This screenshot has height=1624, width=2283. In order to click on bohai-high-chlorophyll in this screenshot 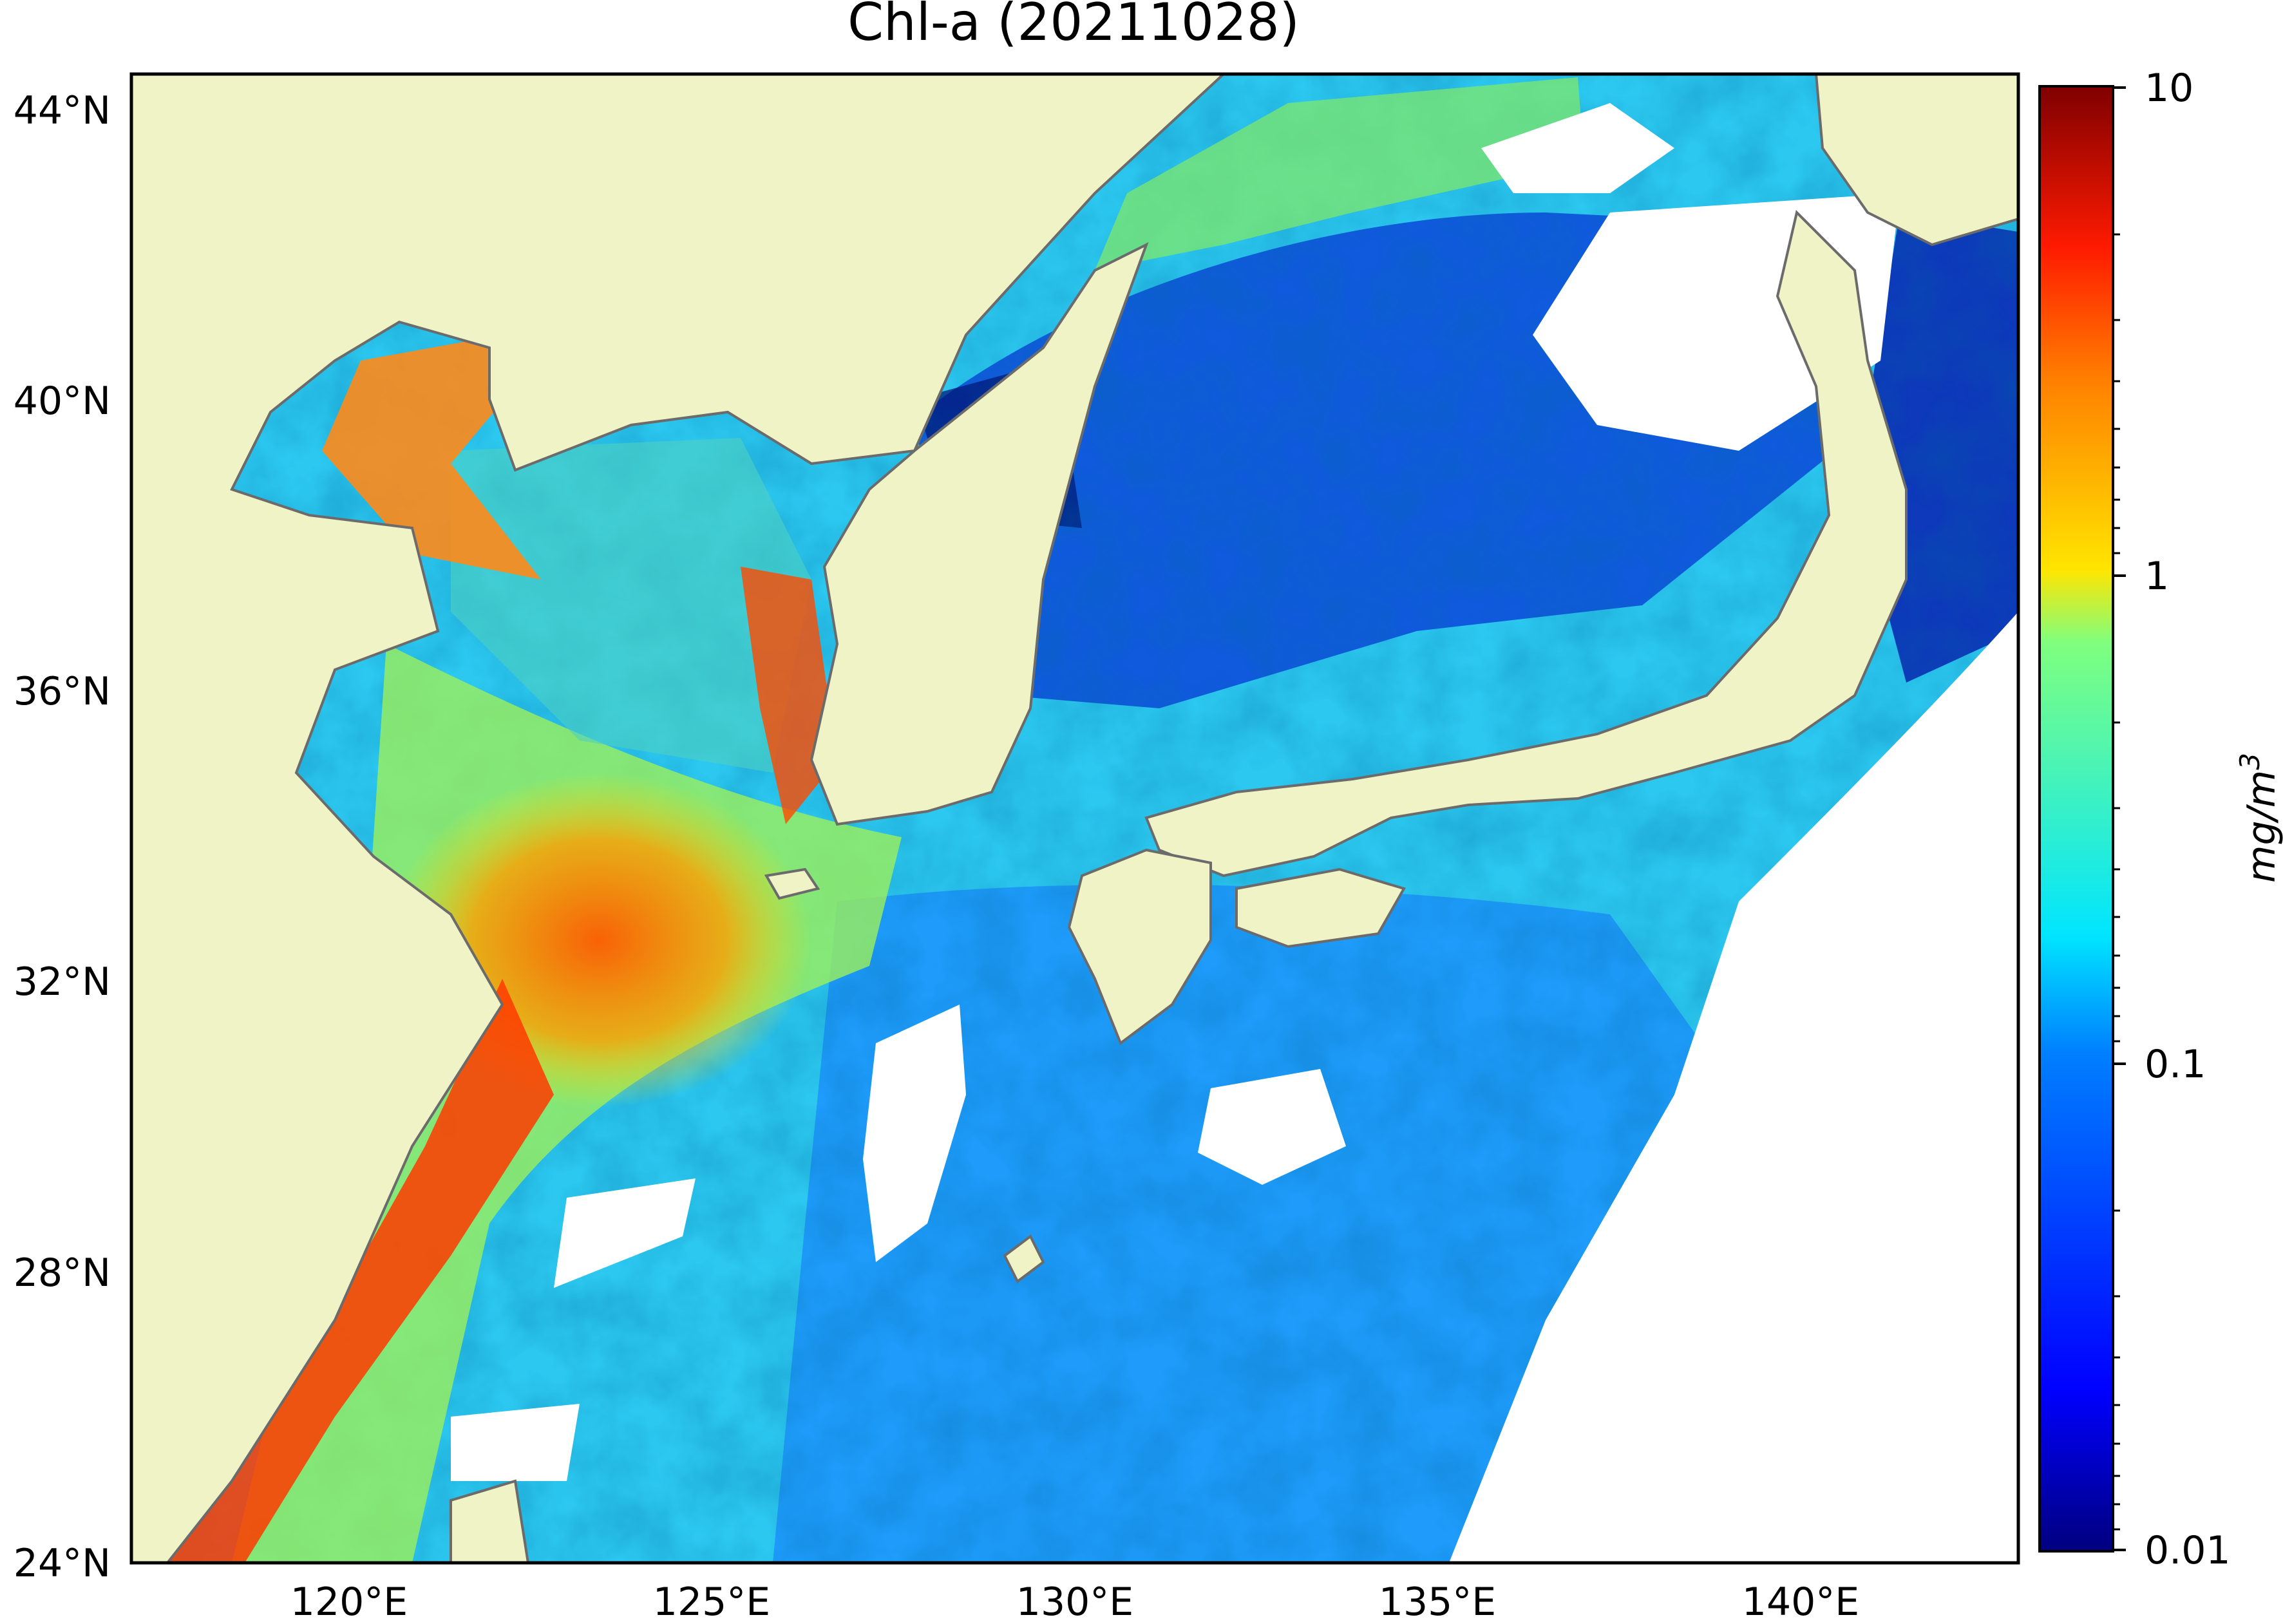, I will do `click(431, 457)`.